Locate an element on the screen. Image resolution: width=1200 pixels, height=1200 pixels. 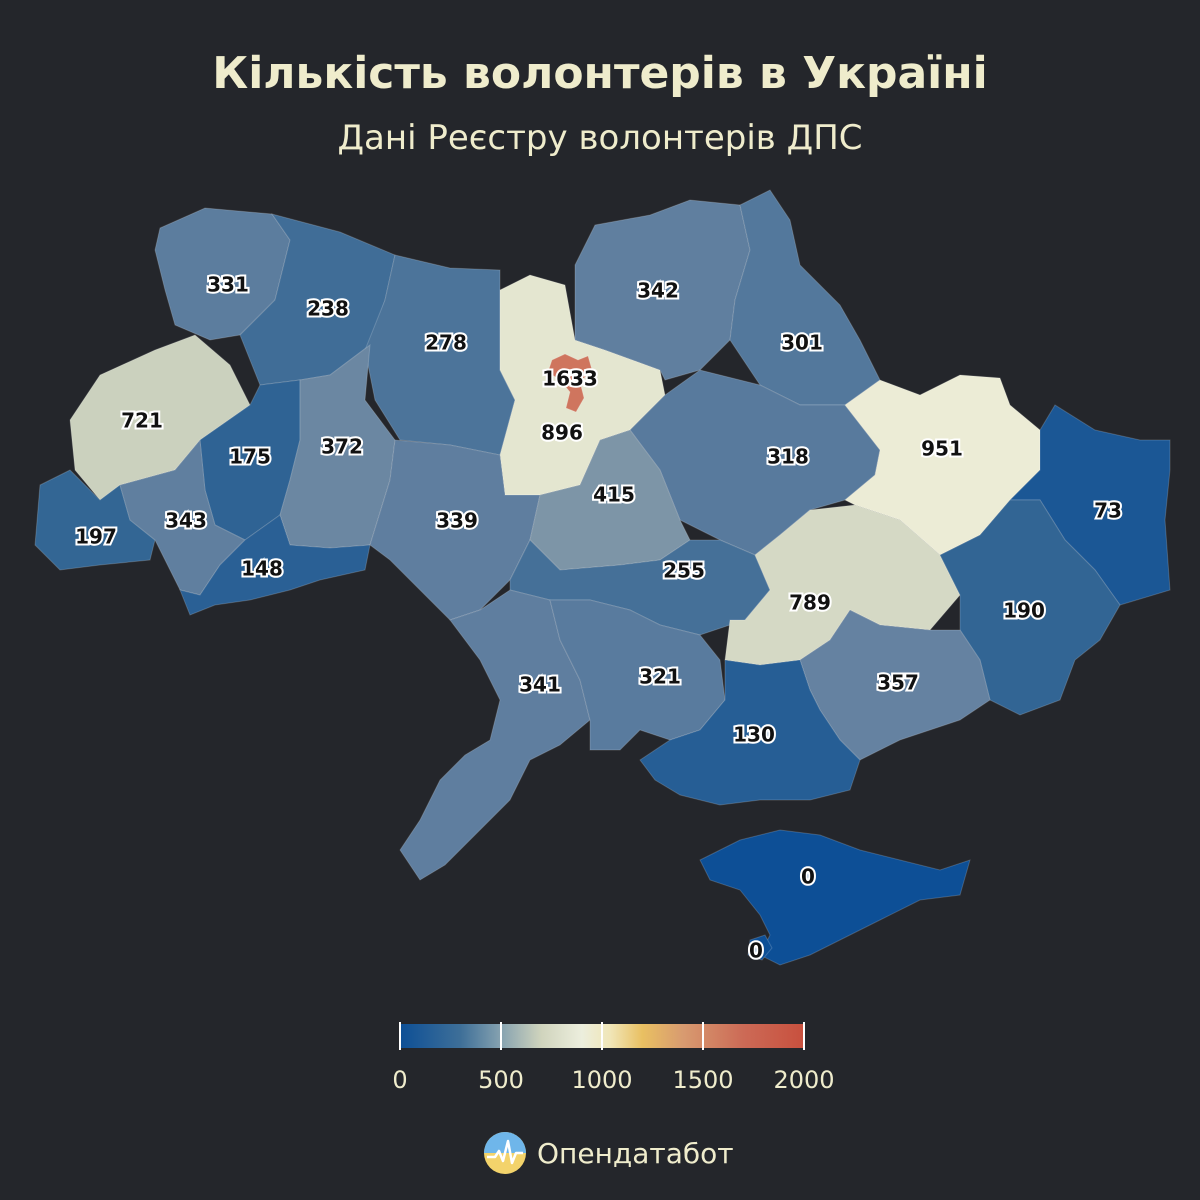
region-label-dnipropetrovsk: 789 is located at coordinates (810, 603).